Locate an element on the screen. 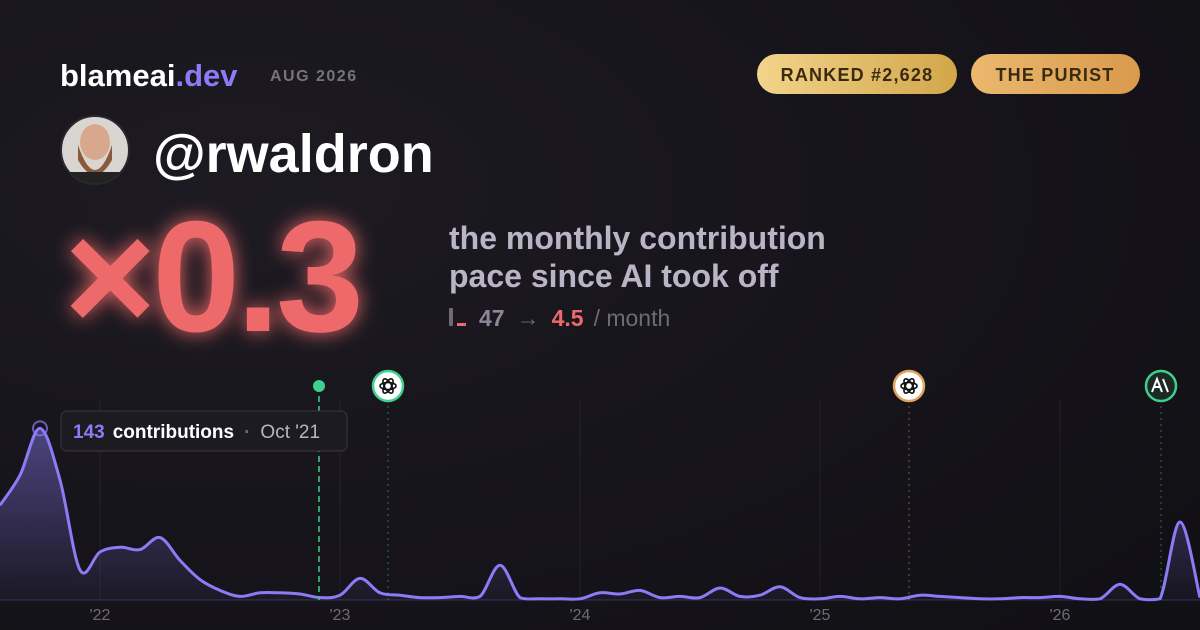 This screenshot has width=1200, height=630. tooltip-value: 143 is located at coordinates (89, 432).